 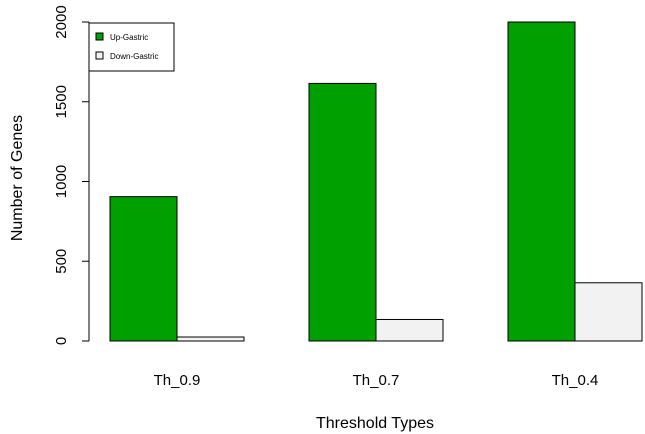 What do you see at coordinates (61, 21) in the screenshot?
I see `y-tick-label: 2000` at bounding box center [61, 21].